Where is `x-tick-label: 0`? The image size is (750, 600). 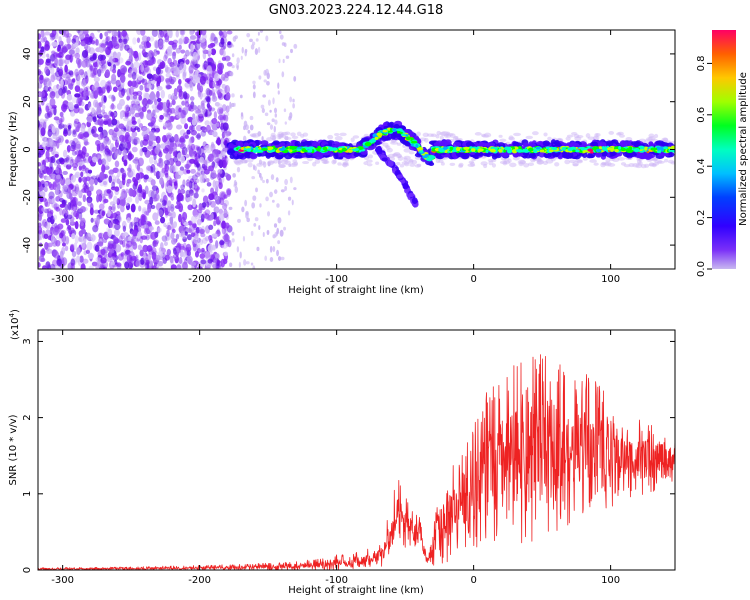
x-tick-label: 0 is located at coordinates (473, 580).